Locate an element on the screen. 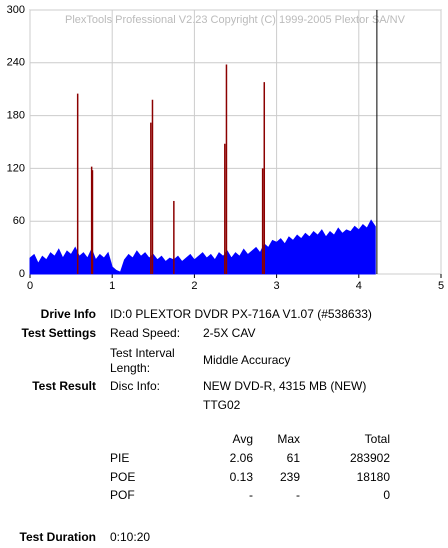  key: Test Interval Length: is located at coordinates (142, 360).